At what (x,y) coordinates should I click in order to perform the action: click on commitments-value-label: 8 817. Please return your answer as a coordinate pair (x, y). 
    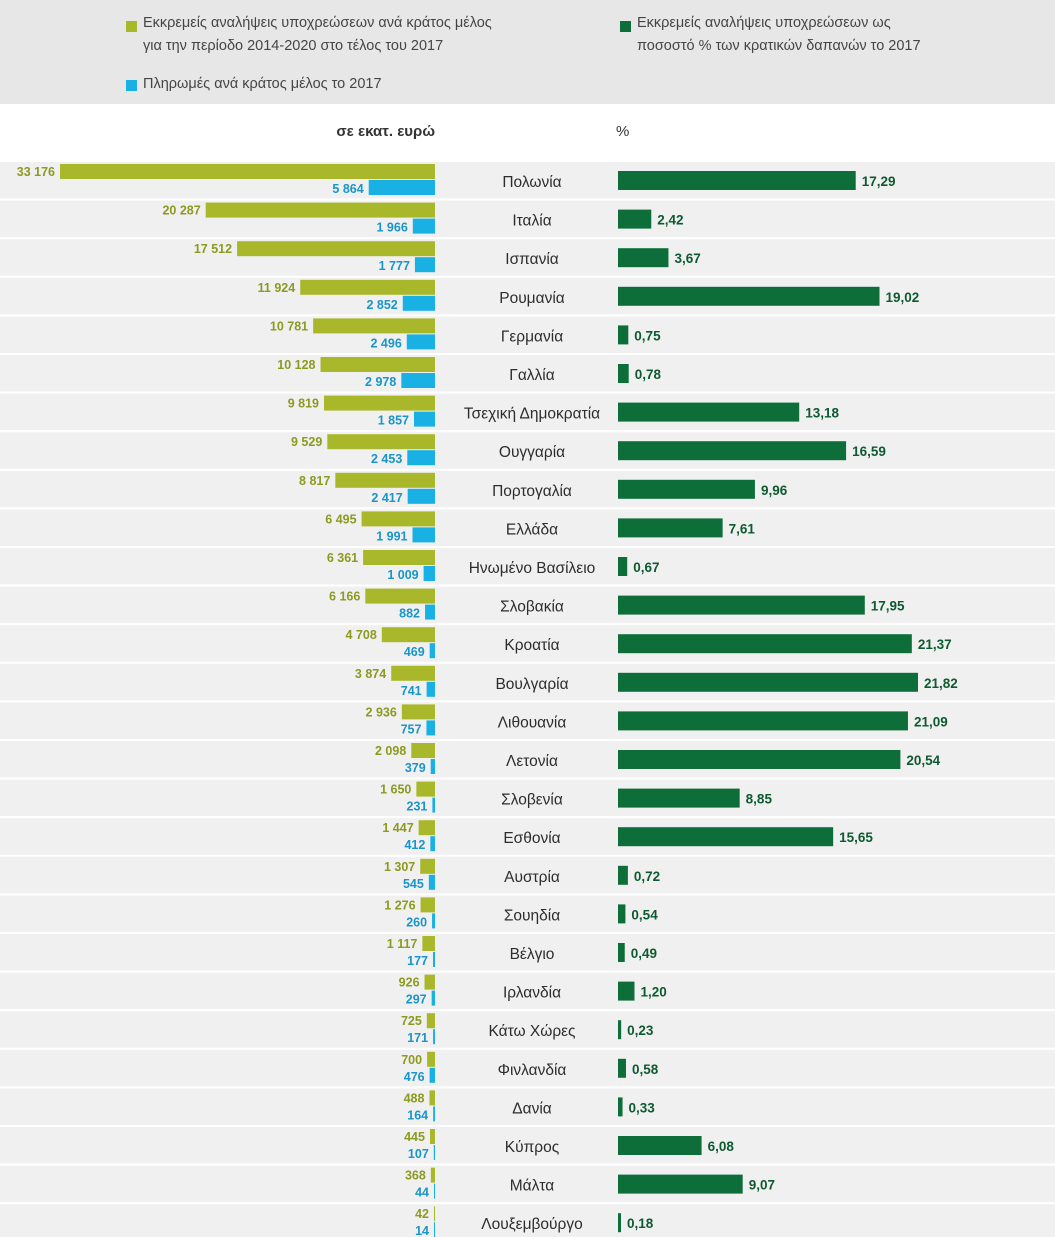
    Looking at the image, I should click on (314, 481).